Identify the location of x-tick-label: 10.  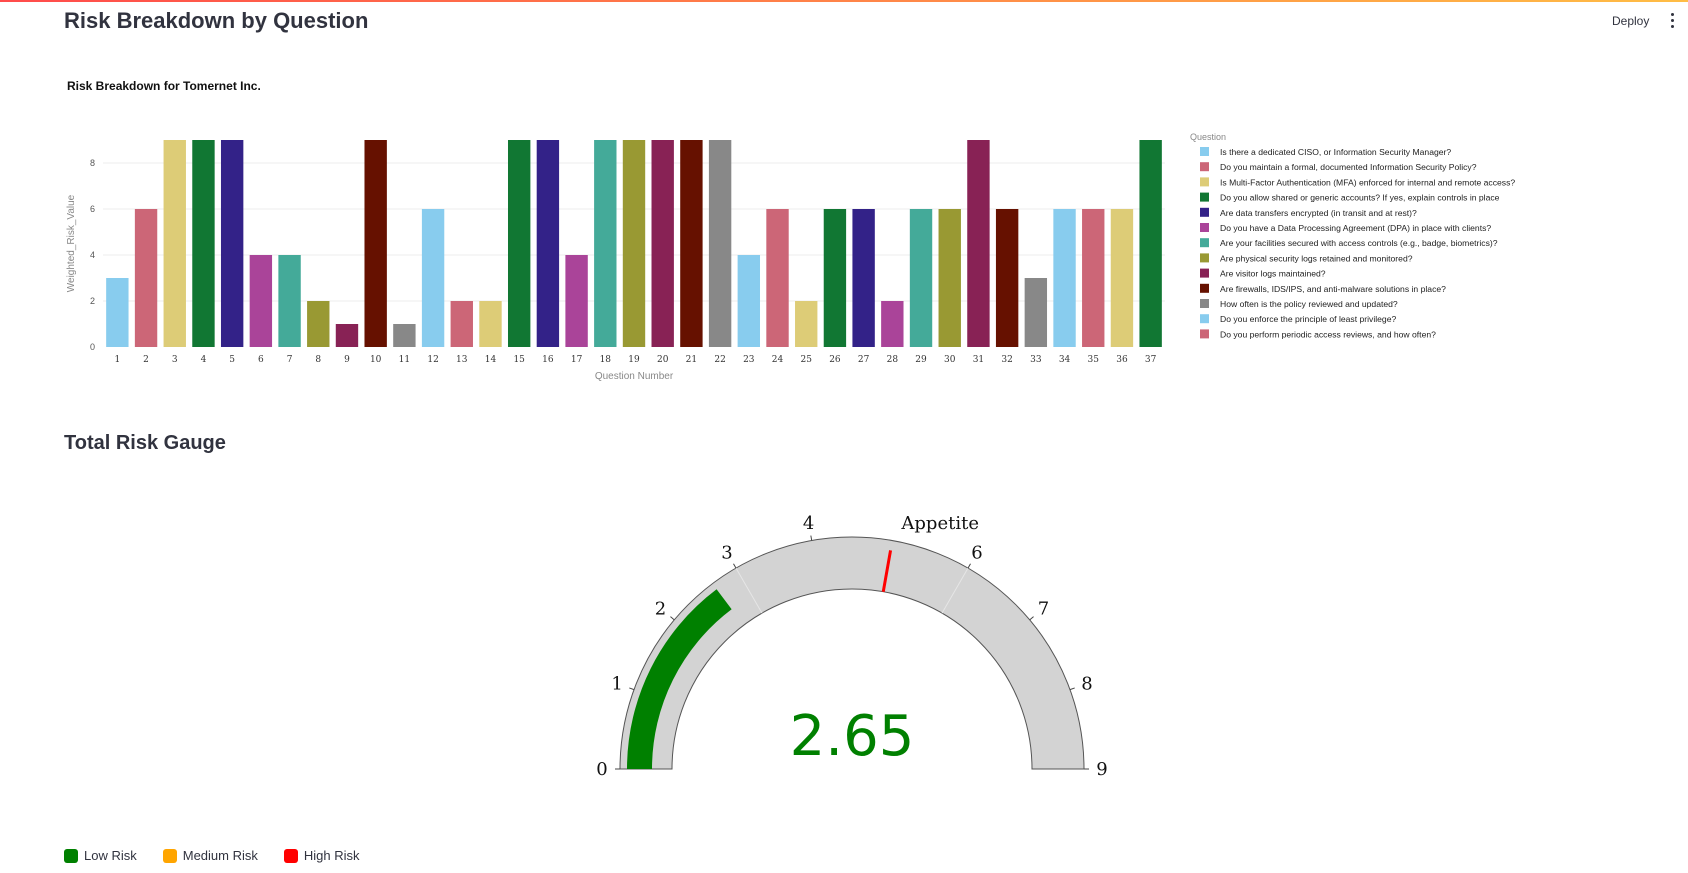
(376, 360).